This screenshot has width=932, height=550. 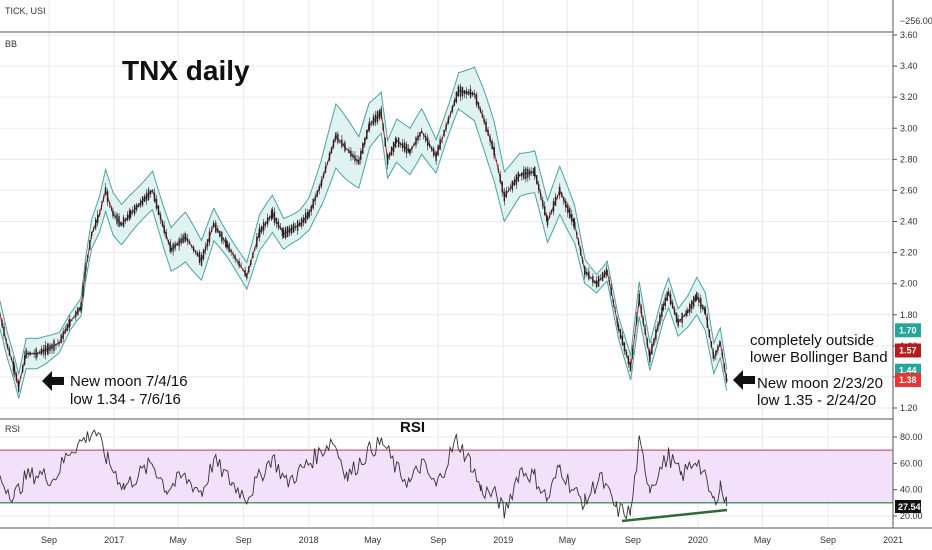 I want to click on price-badge-box, so click(x=908, y=350).